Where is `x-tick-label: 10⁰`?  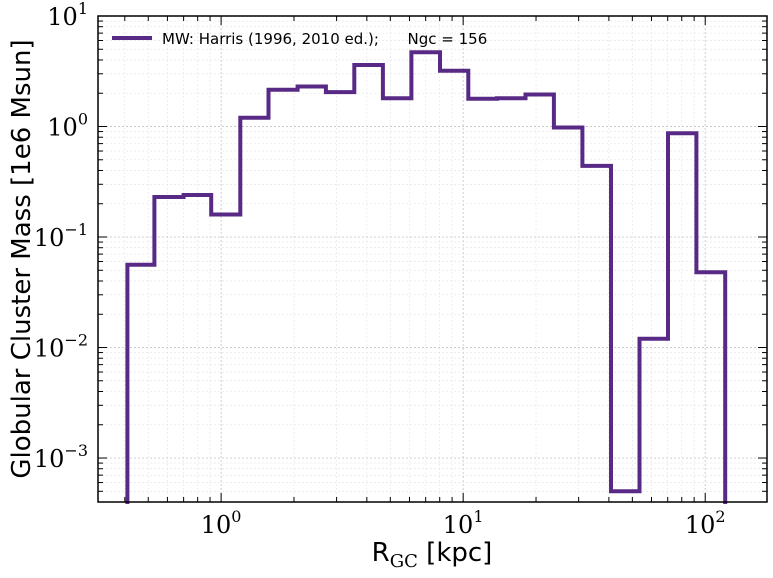 x-tick-label: 10⁰ is located at coordinates (221, 523).